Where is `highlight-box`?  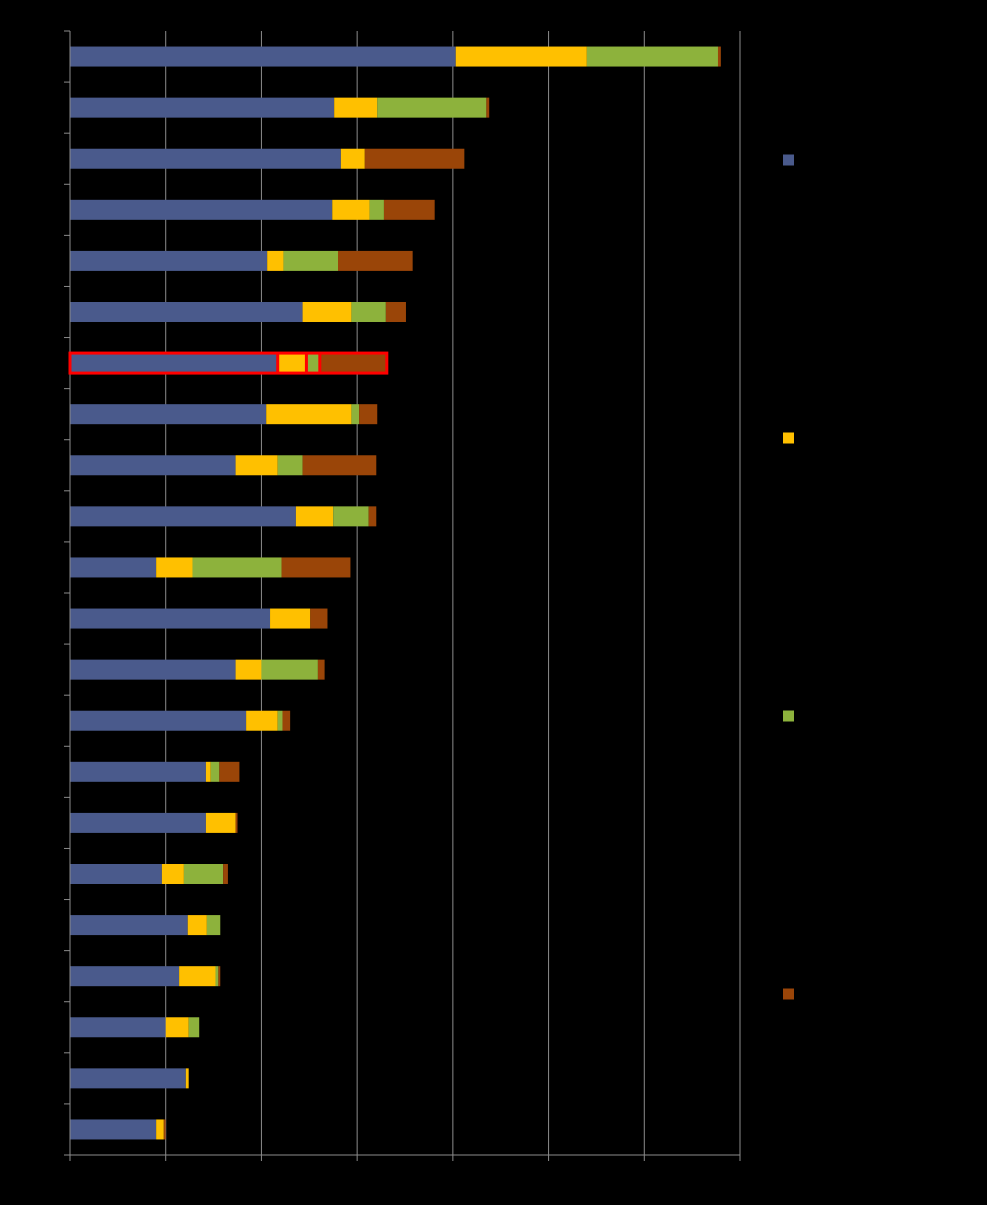 highlight-box is located at coordinates (228, 363).